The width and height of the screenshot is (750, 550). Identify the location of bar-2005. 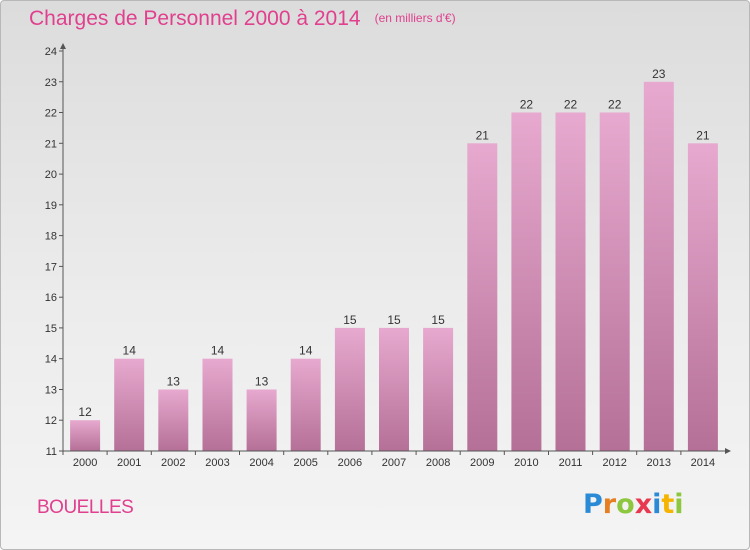
(305, 404).